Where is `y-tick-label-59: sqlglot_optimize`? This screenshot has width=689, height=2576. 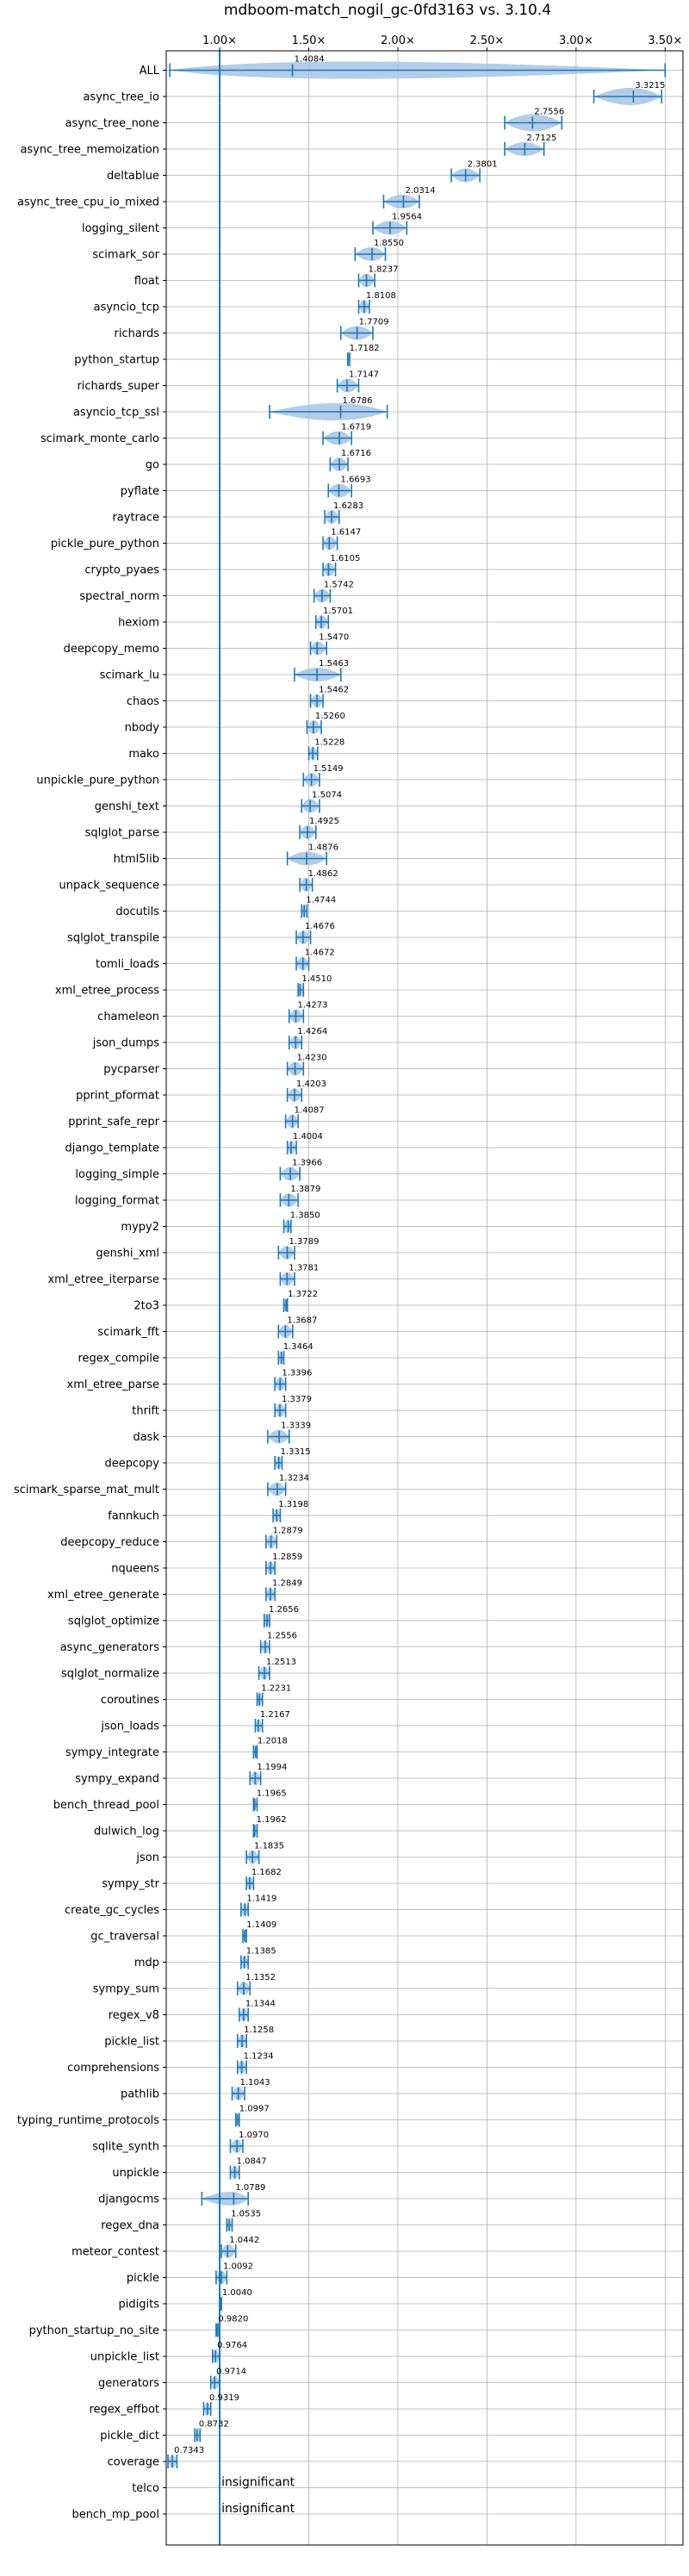 y-tick-label-59: sqlglot_optimize is located at coordinates (113, 1622).